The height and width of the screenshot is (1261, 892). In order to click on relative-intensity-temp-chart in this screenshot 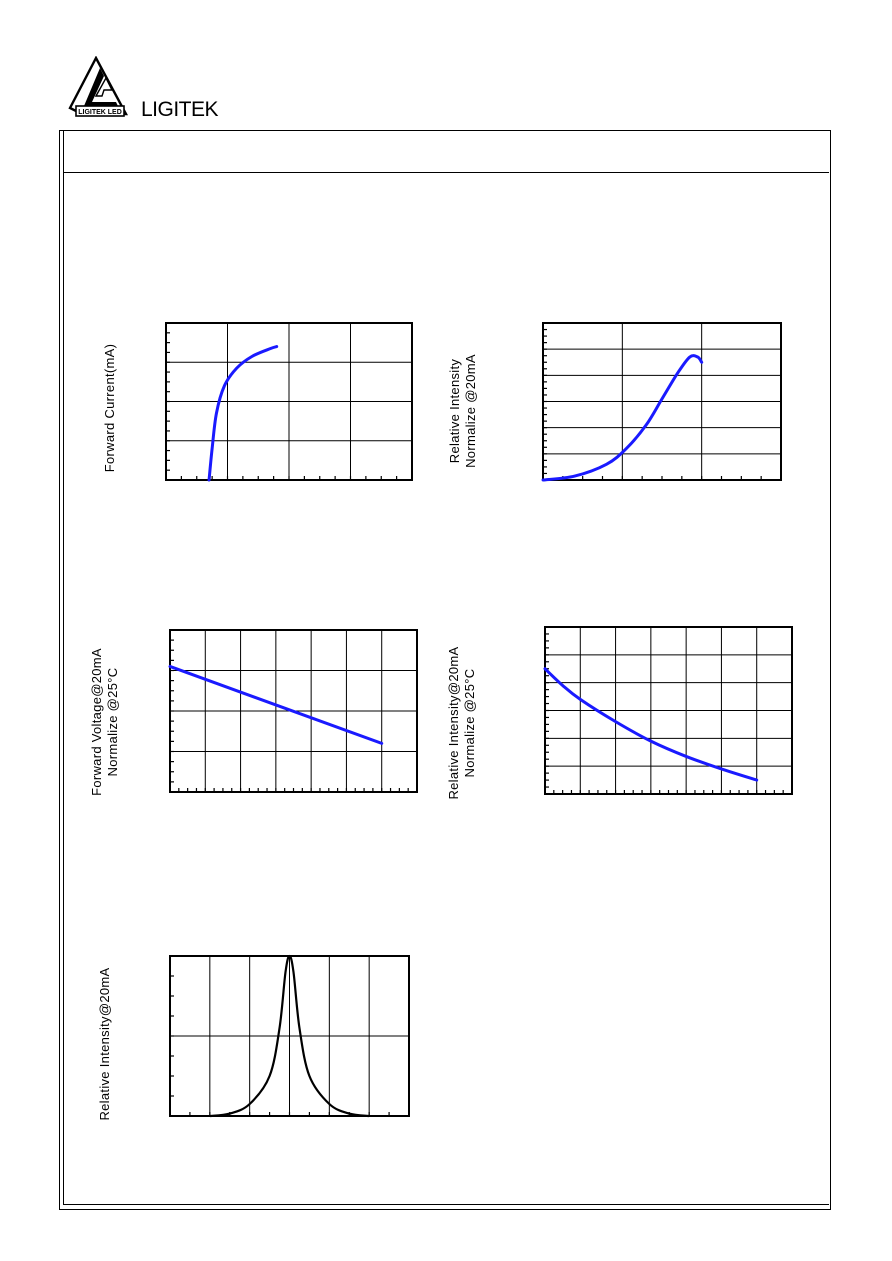, I will do `click(668, 710)`.